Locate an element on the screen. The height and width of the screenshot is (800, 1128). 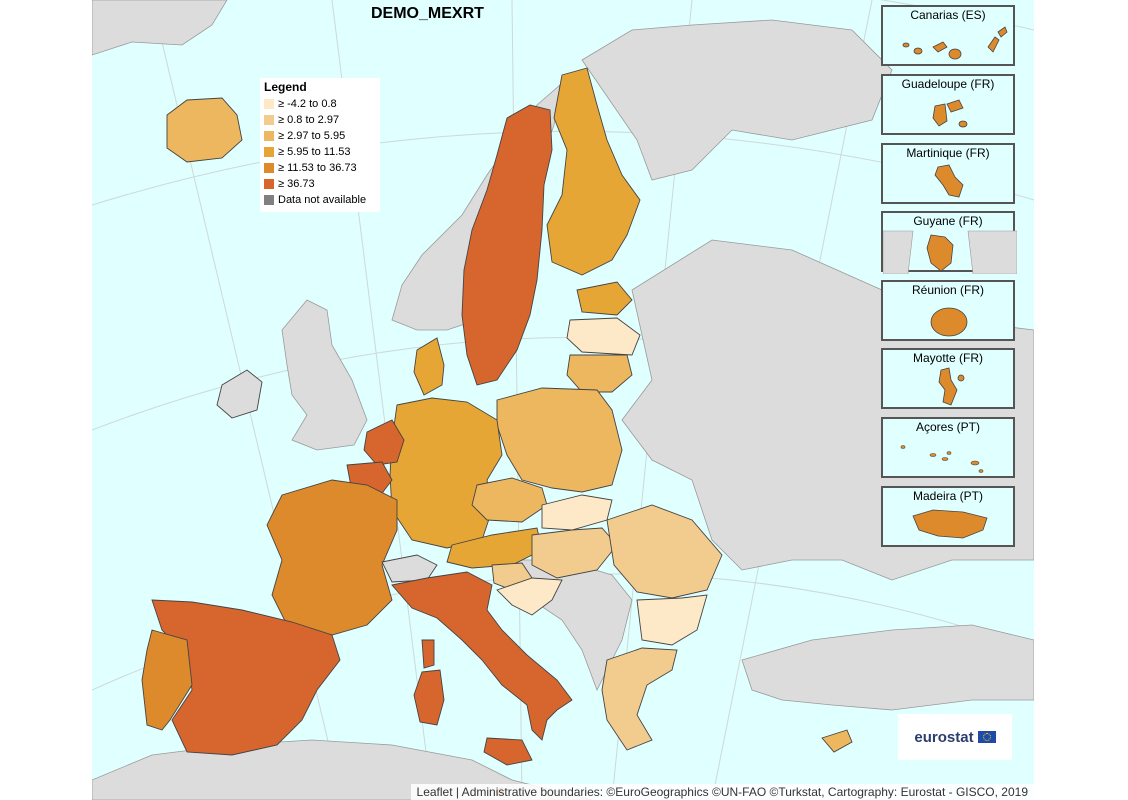
map-title: DEMO_MEXRT is located at coordinates (427, 13).